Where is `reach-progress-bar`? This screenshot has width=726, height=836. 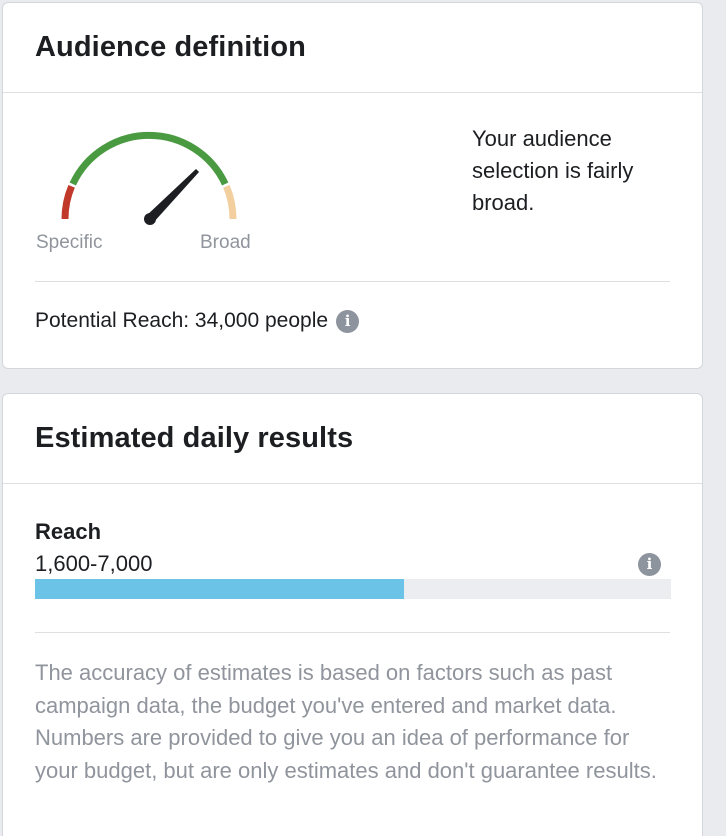 reach-progress-bar is located at coordinates (353, 589).